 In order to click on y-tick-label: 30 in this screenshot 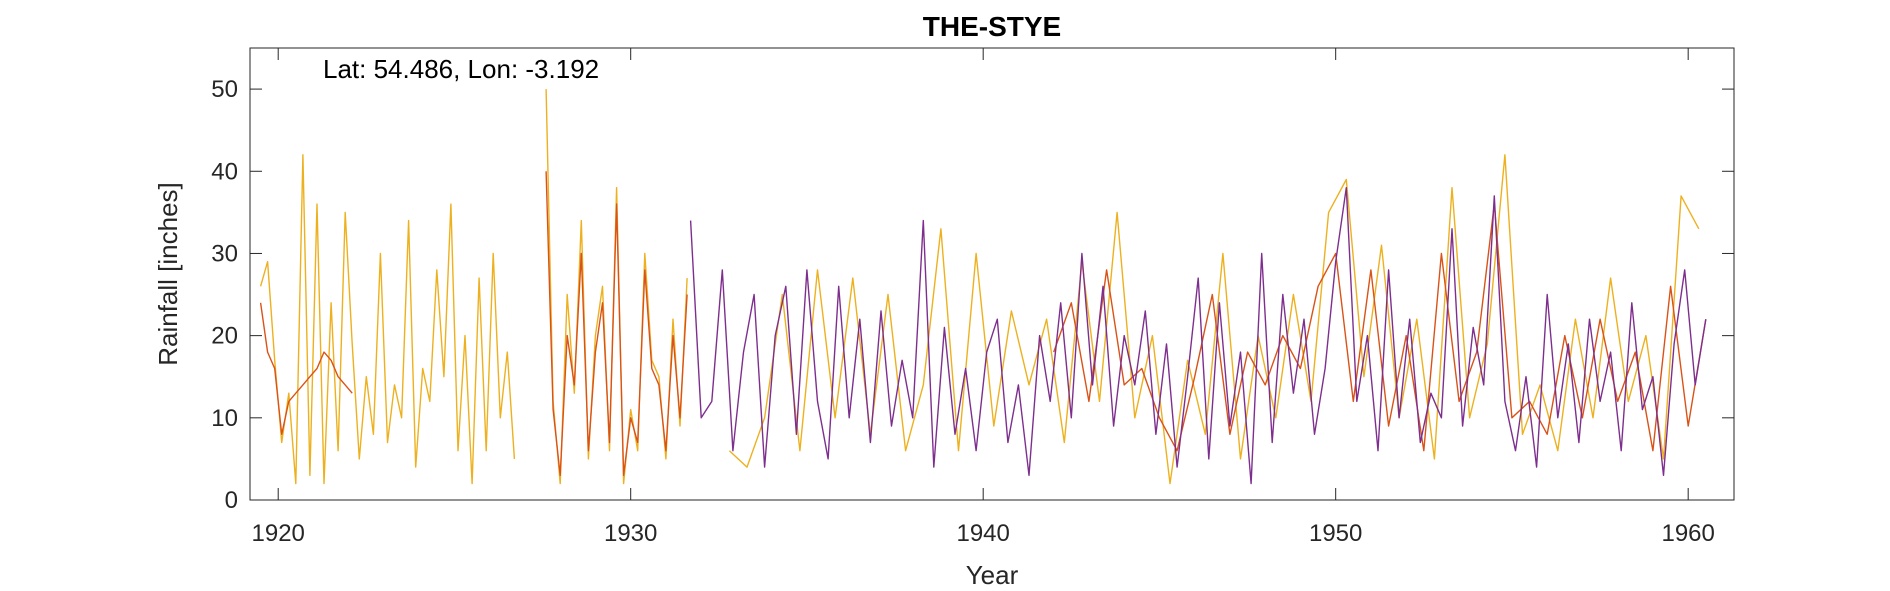, I will do `click(224, 253)`.